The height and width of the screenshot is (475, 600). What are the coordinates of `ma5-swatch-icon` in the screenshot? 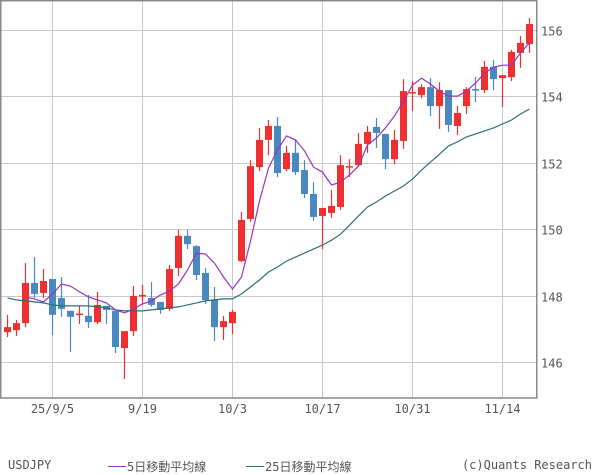 It's located at (117, 466).